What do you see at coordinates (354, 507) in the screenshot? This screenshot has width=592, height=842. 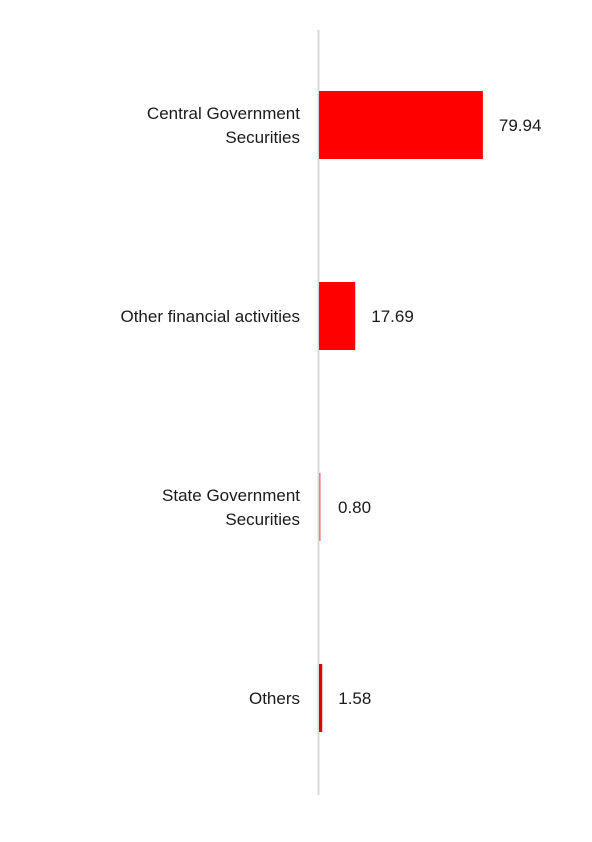 I see `value-label-3: 0.80` at bounding box center [354, 507].